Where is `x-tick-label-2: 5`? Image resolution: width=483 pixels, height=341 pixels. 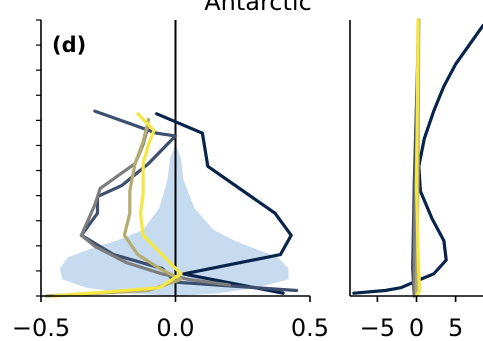
x-tick-label-2: 5 is located at coordinates (455, 327).